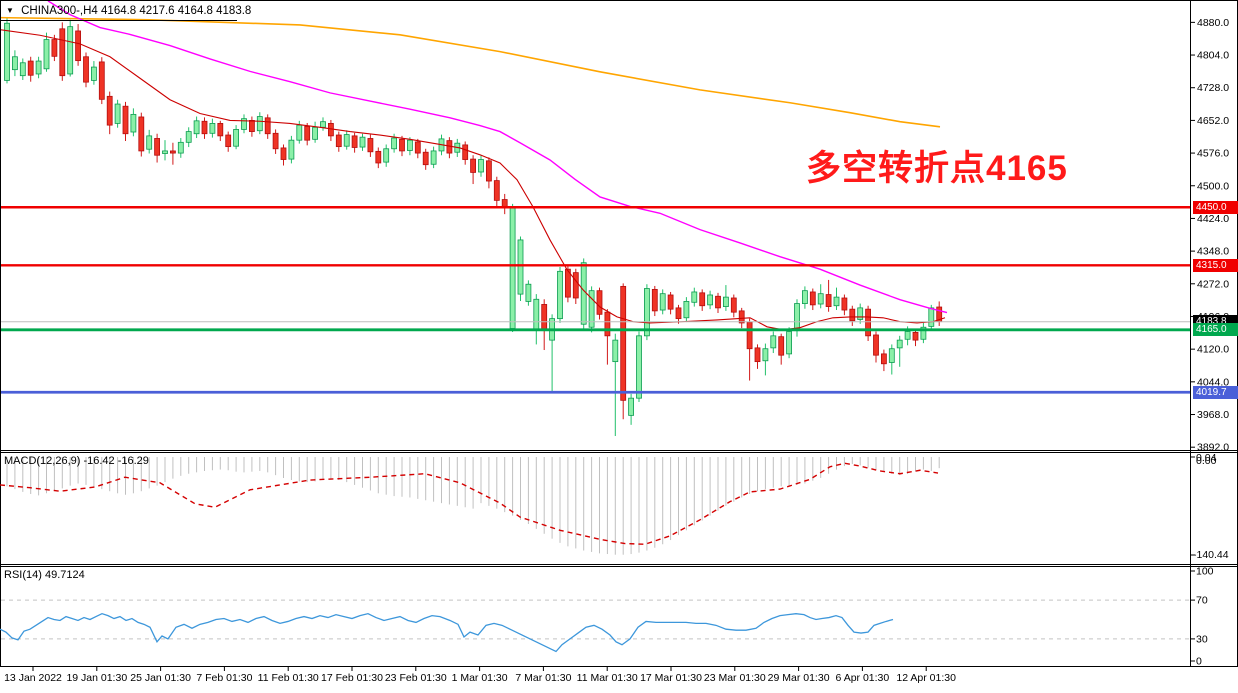 The width and height of the screenshot is (1238, 693). I want to click on axis-tick-label: 4348.0, so click(1213, 252).